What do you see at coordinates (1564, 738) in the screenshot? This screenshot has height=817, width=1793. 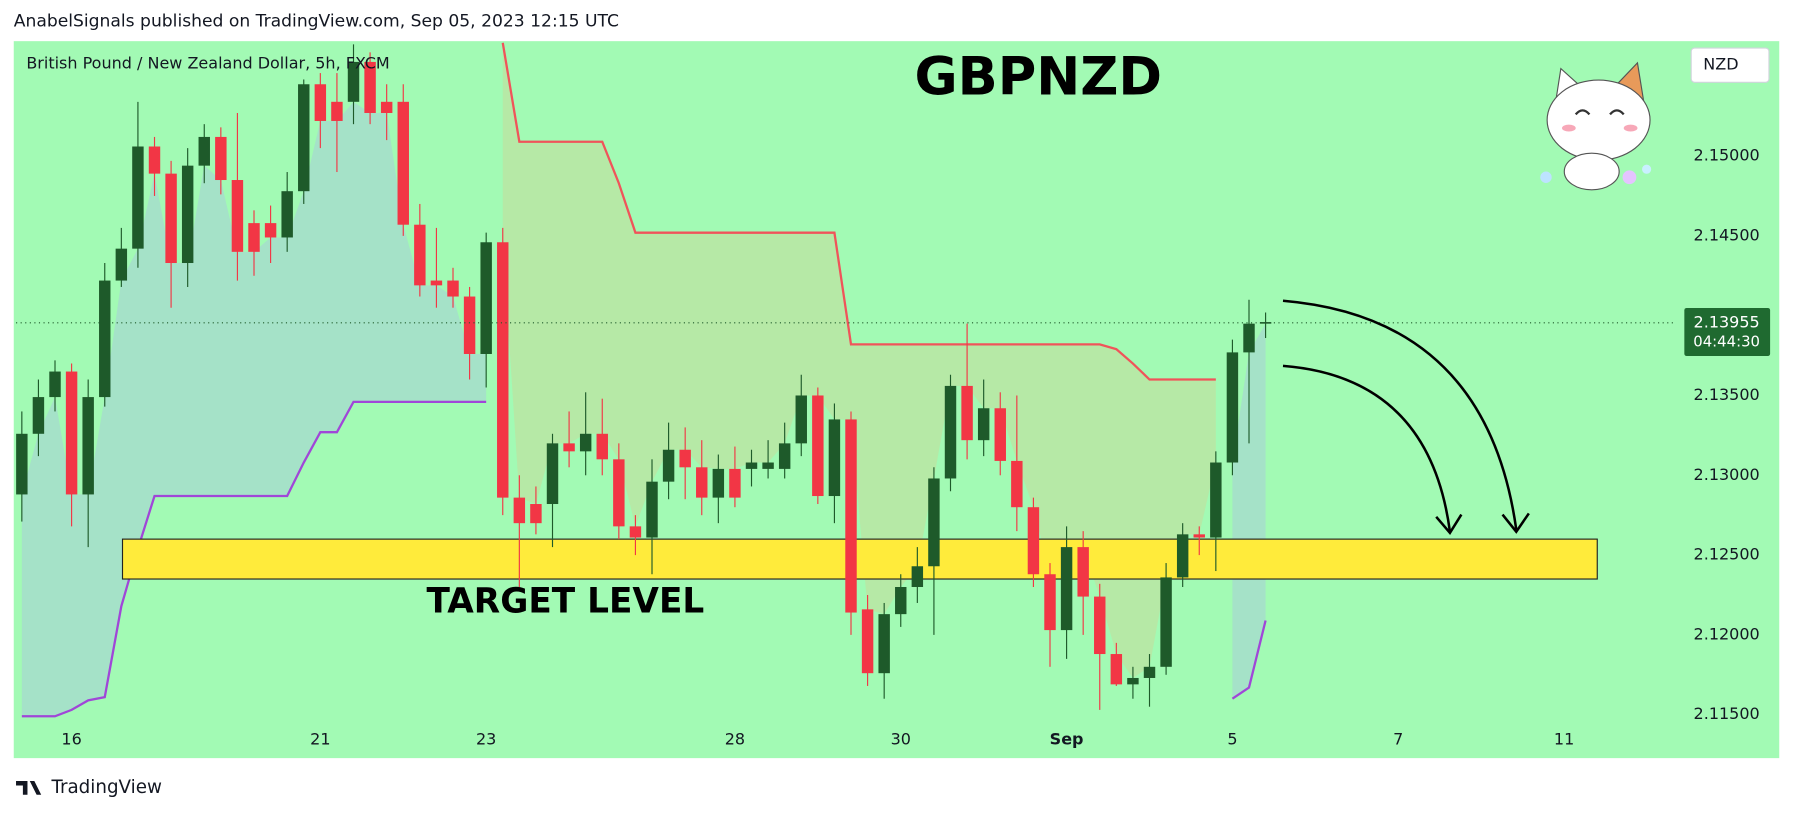 I see `x-tick-label: 11` at bounding box center [1564, 738].